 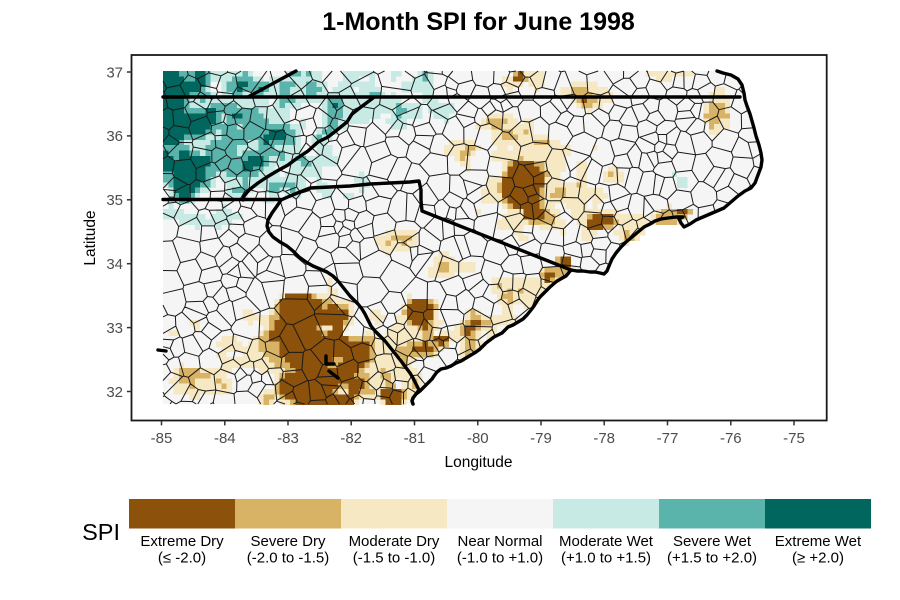 I want to click on svg-text: 35, so click(x=114, y=200).